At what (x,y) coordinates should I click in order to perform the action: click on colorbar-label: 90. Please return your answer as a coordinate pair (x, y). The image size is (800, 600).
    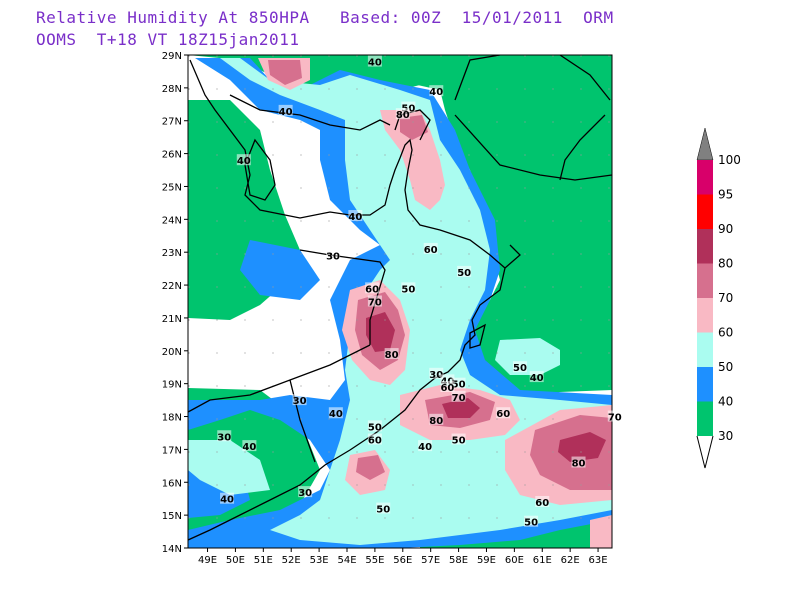
    Looking at the image, I should click on (725, 229).